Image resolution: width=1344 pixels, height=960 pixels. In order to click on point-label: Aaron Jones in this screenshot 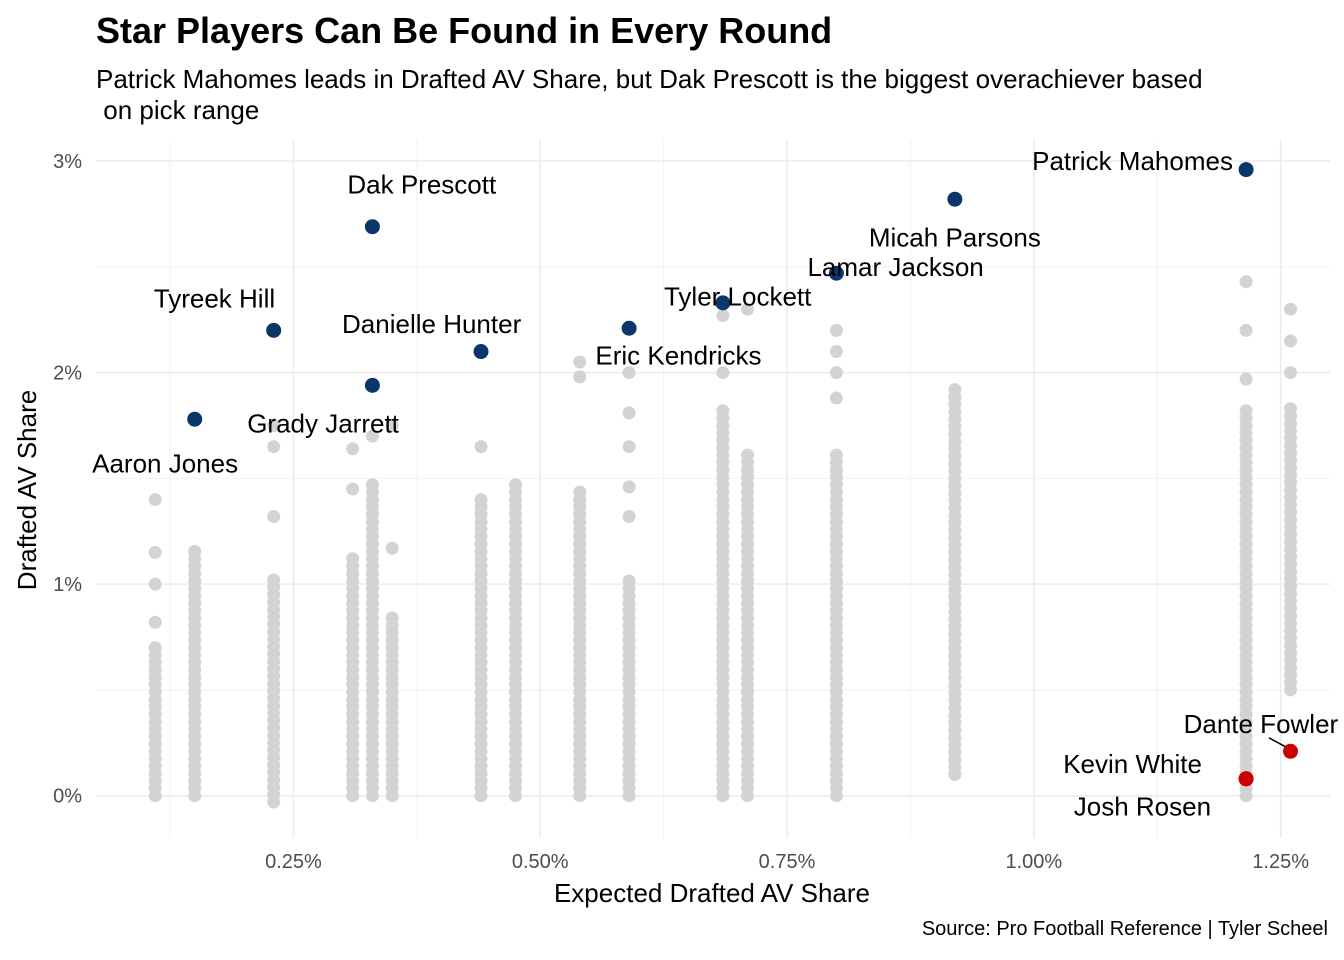, I will do `click(165, 464)`.